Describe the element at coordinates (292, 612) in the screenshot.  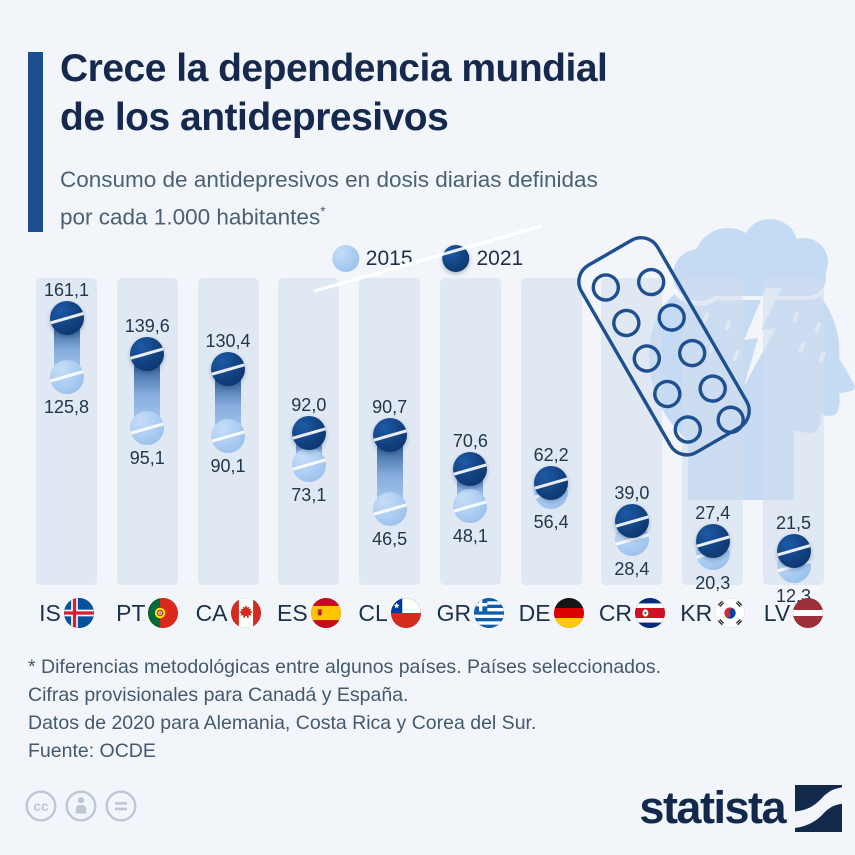
I see `country-code: ES` at that location.